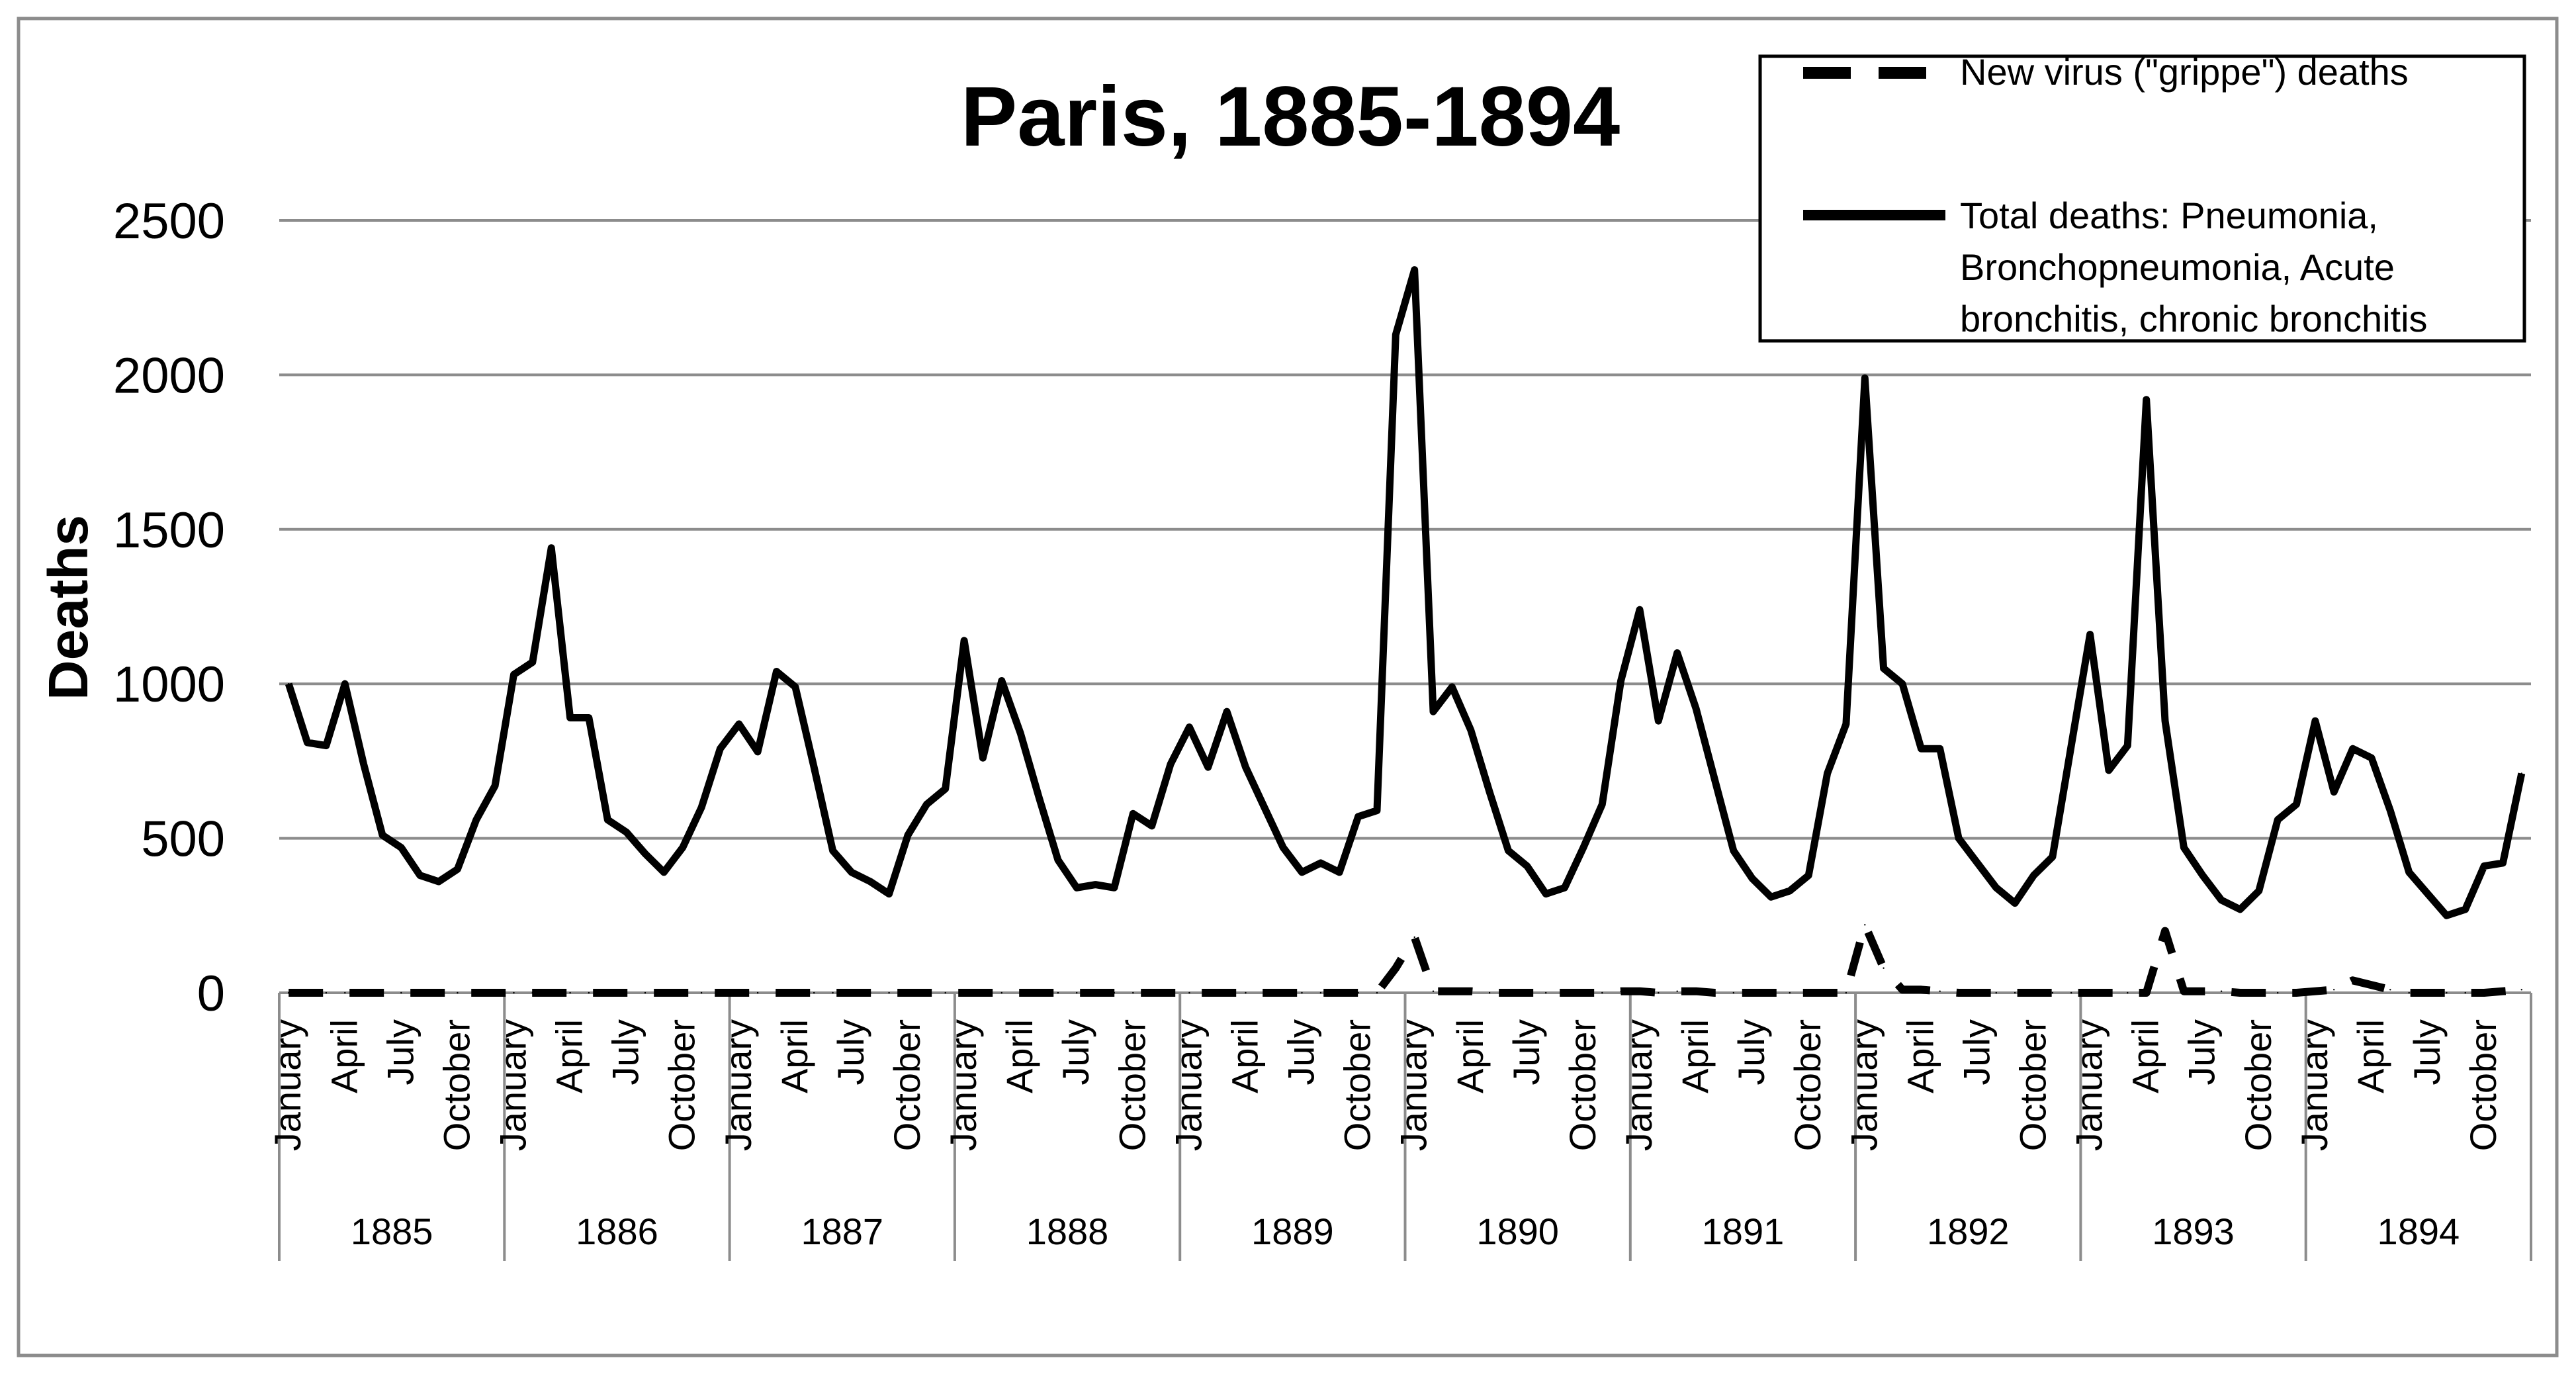  Describe the element at coordinates (2169, 215) in the screenshot. I see `legend-label-line: Total deaths: Pneumonia,` at that location.